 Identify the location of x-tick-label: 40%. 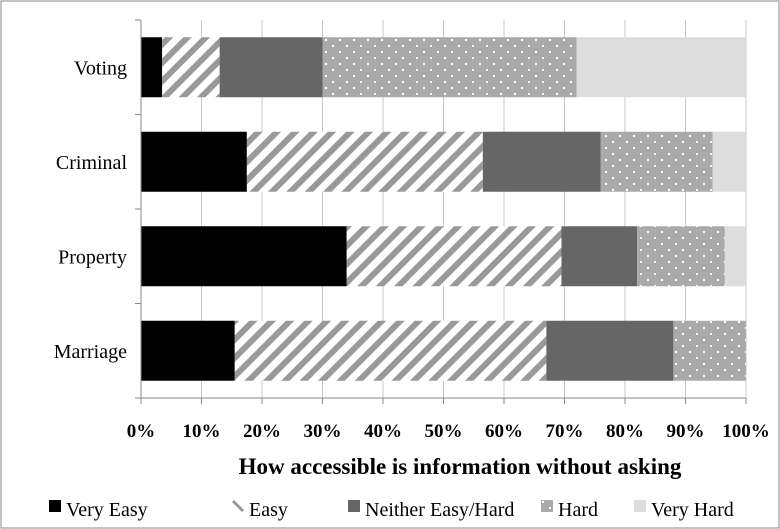
(383, 431).